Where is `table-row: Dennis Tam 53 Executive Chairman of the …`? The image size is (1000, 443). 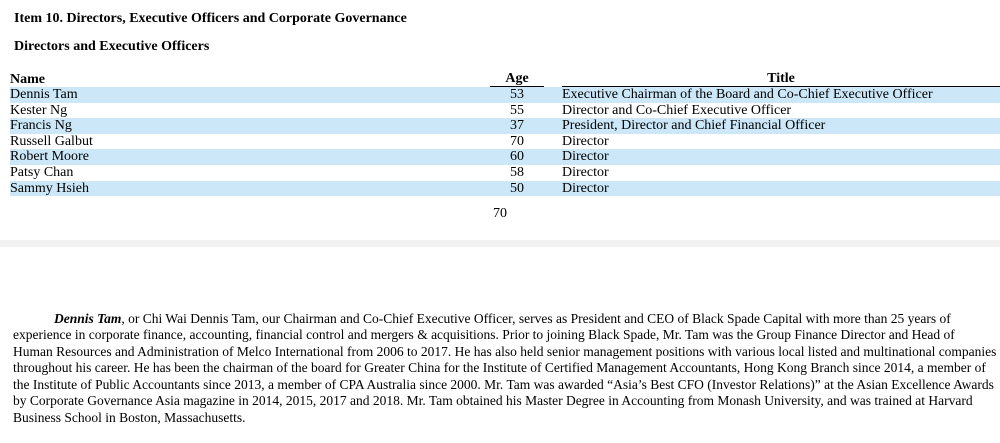
table-row: Dennis Tam 53 Executive Chairman of the … is located at coordinates (505, 94).